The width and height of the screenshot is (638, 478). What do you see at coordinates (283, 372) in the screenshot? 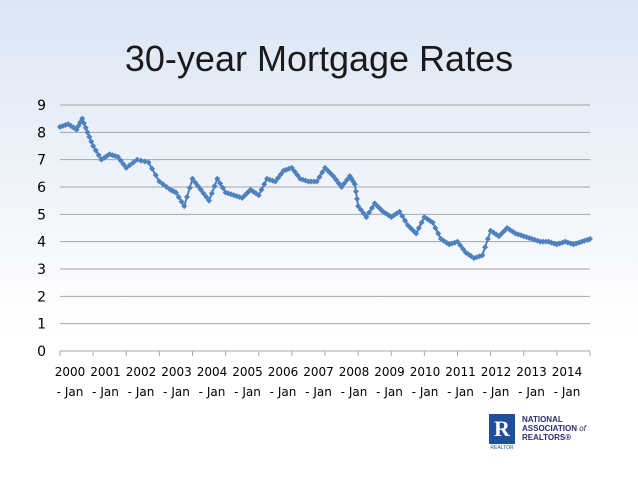
I see `x-tick-label-year: 2006` at bounding box center [283, 372].